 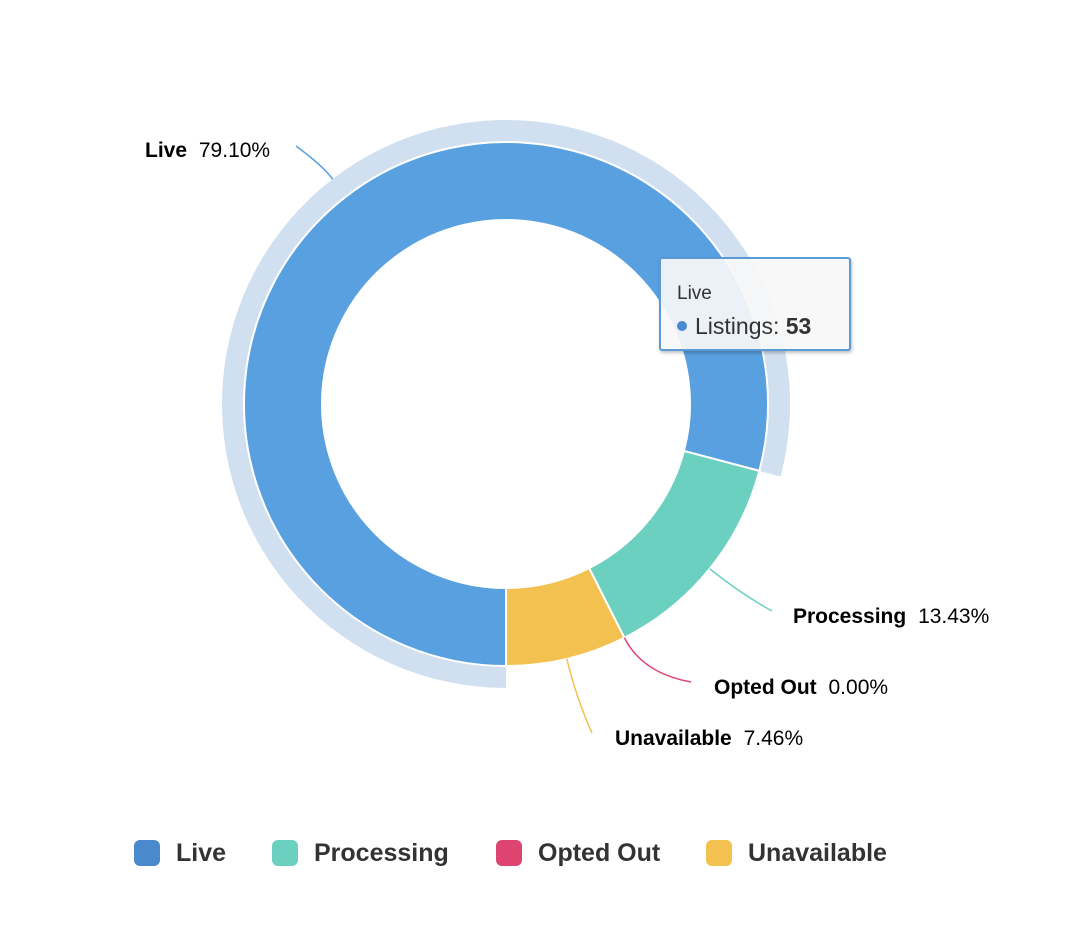 I want to click on data-label-live: Live 79.10%, so click(x=207, y=150).